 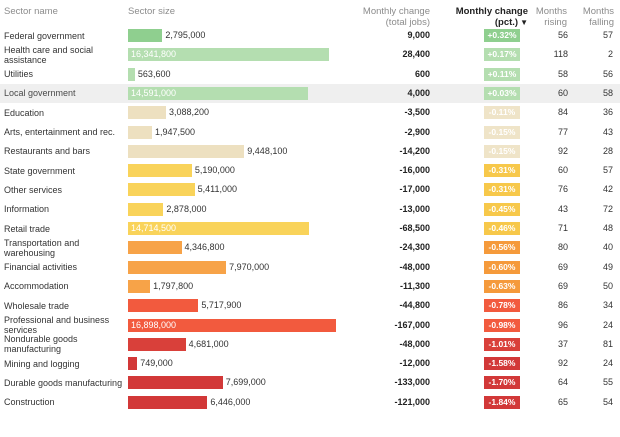 I want to click on header-monthly-change-pct: Monthly change (pct.) ▼, so click(x=492, y=17).